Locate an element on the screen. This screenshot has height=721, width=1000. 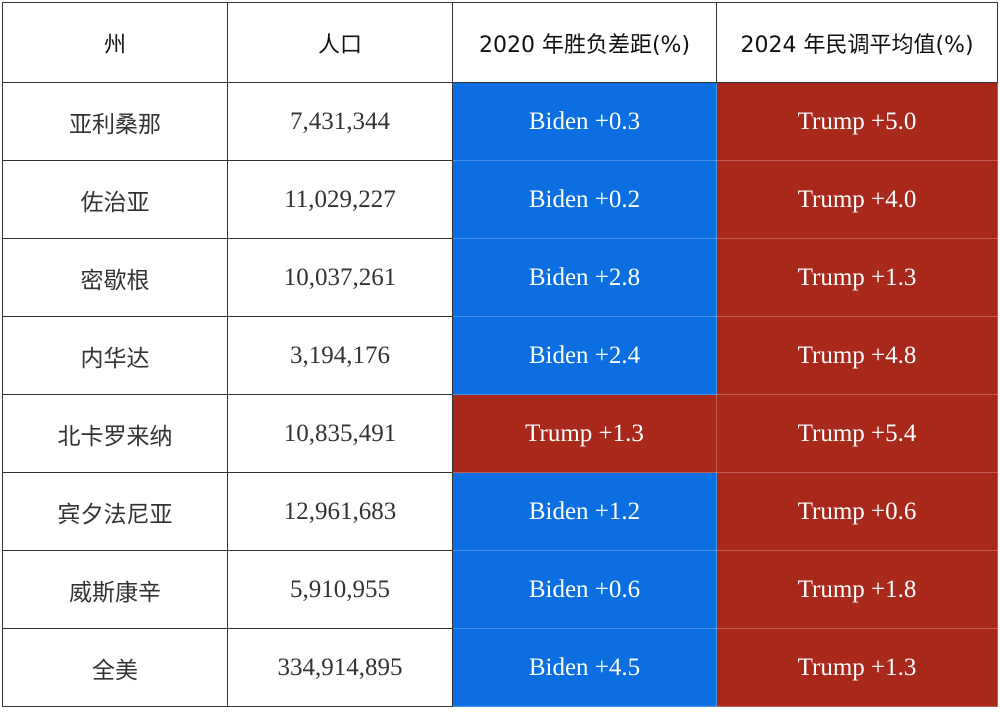
table-cell: Biden +0.6 is located at coordinates (584, 589).